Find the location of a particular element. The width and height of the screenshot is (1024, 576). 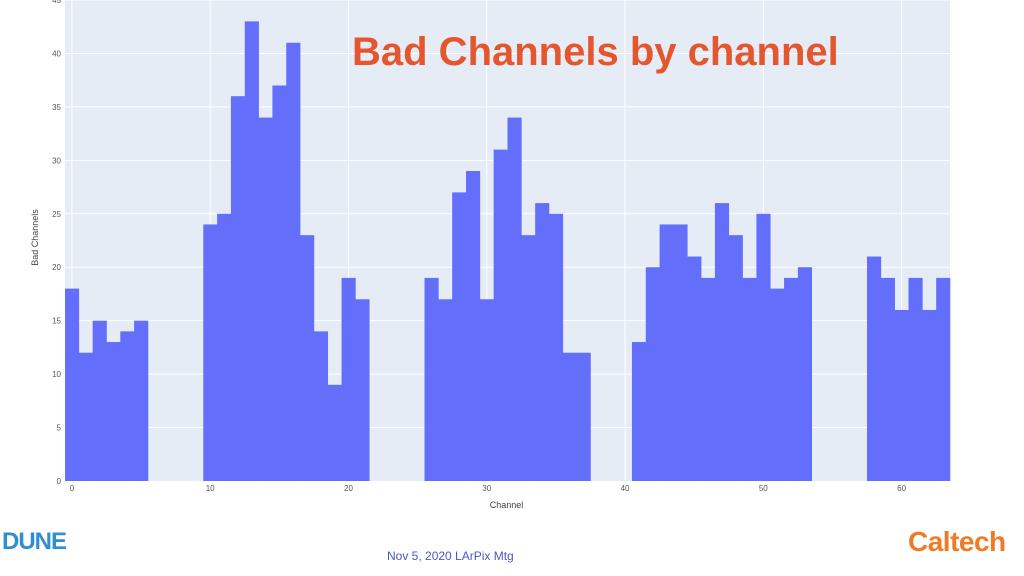

x-tick-label: 20 is located at coordinates (348, 488).